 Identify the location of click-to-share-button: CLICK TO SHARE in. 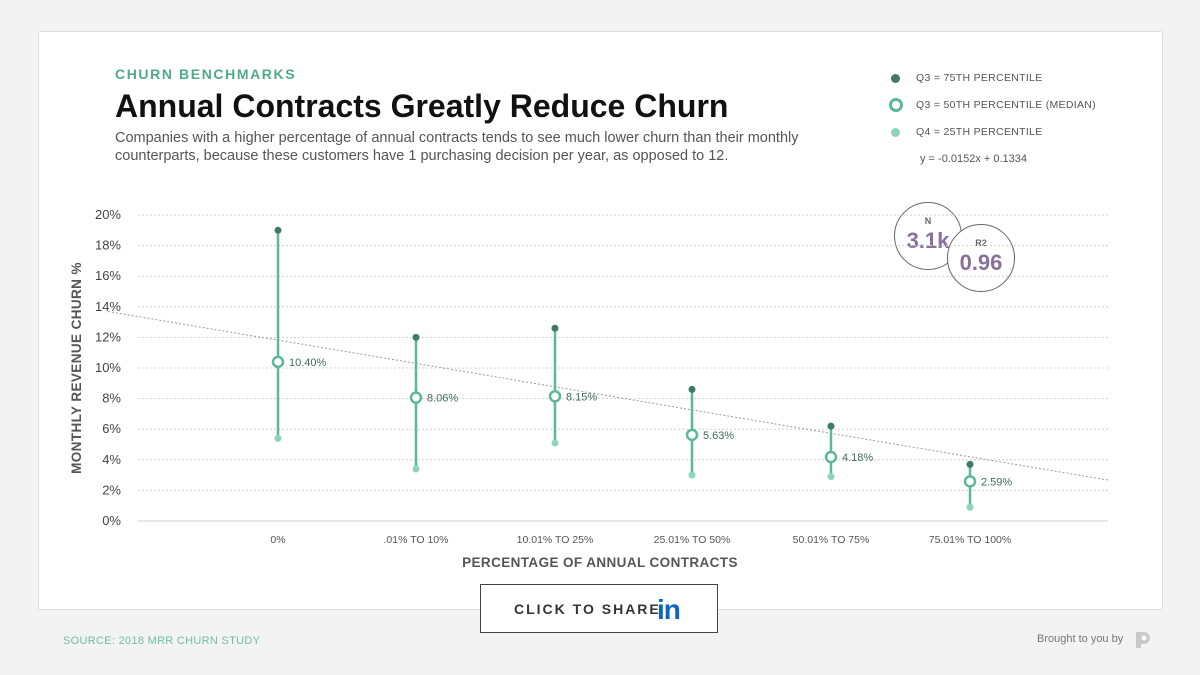
(599, 608).